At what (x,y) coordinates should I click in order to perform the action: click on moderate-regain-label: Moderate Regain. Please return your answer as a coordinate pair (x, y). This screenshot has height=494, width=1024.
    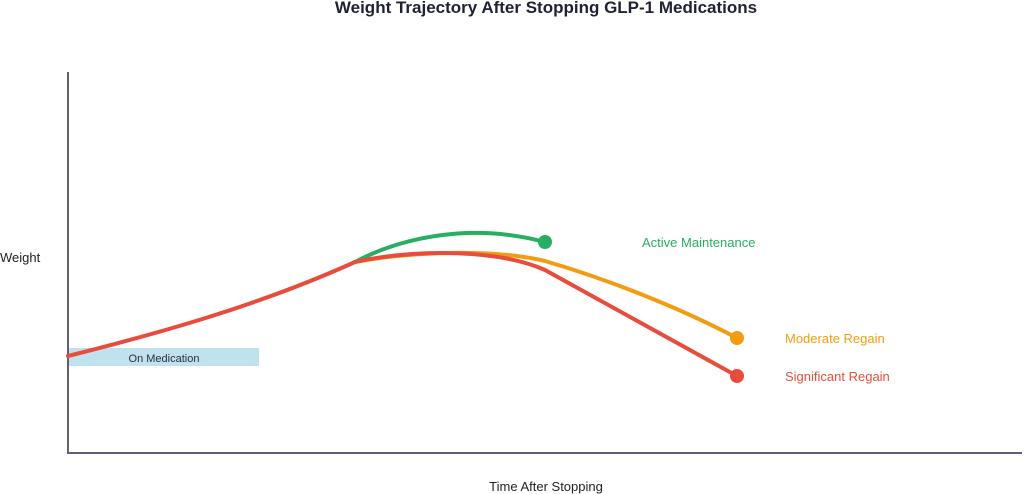
    Looking at the image, I should click on (835, 338).